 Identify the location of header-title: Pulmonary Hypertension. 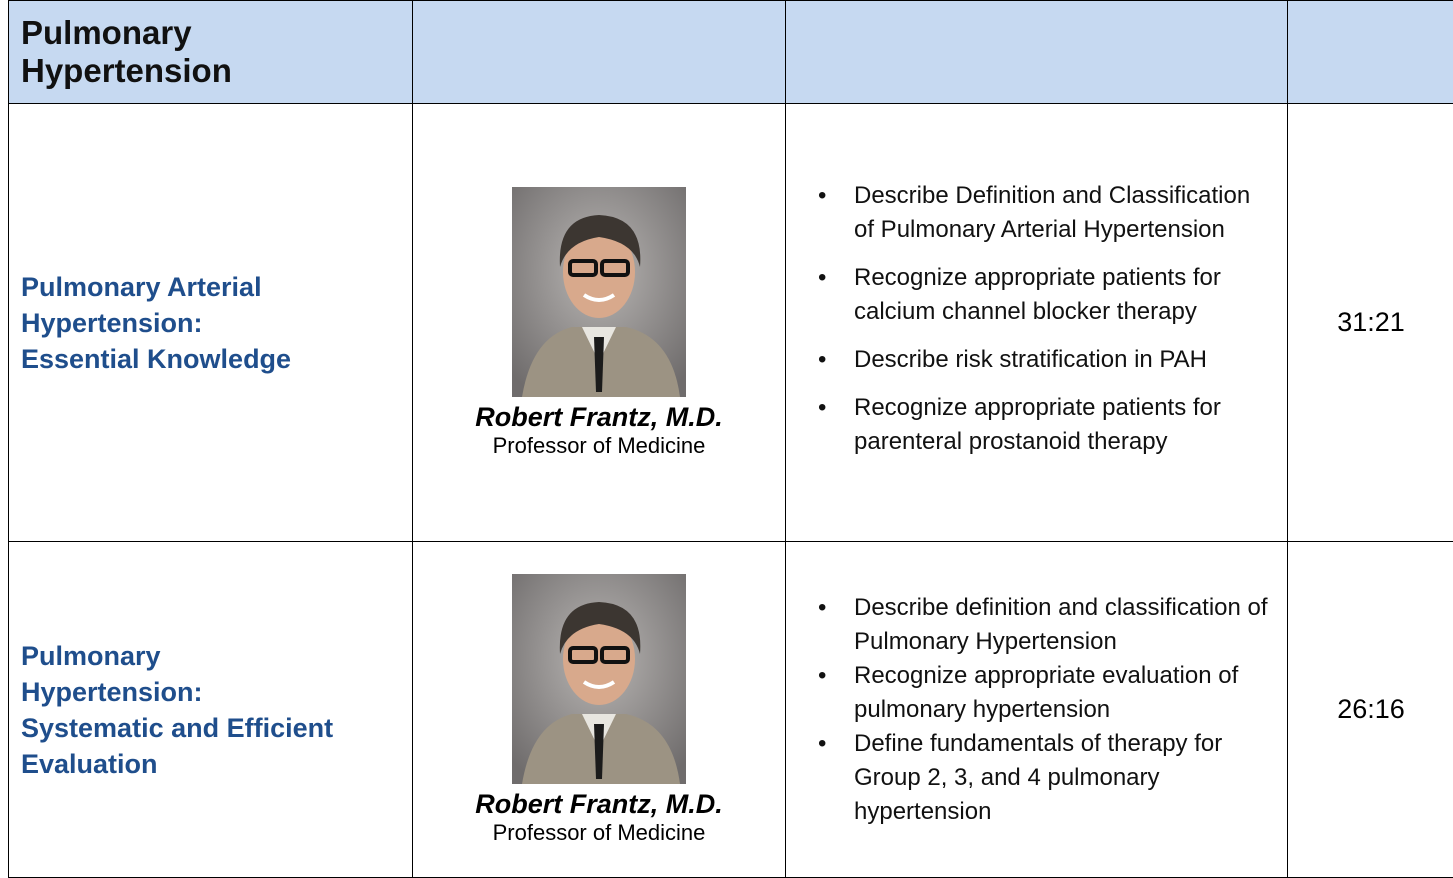
(171, 52).